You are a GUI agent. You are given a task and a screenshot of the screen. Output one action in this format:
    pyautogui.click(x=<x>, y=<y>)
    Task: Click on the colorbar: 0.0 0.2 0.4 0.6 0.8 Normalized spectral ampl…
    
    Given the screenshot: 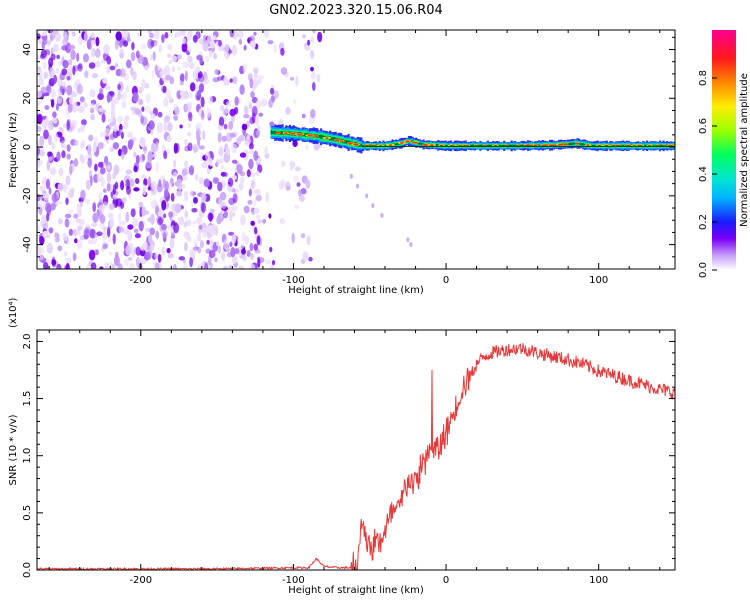 What is the action you would take?
    pyautogui.click(x=724, y=154)
    